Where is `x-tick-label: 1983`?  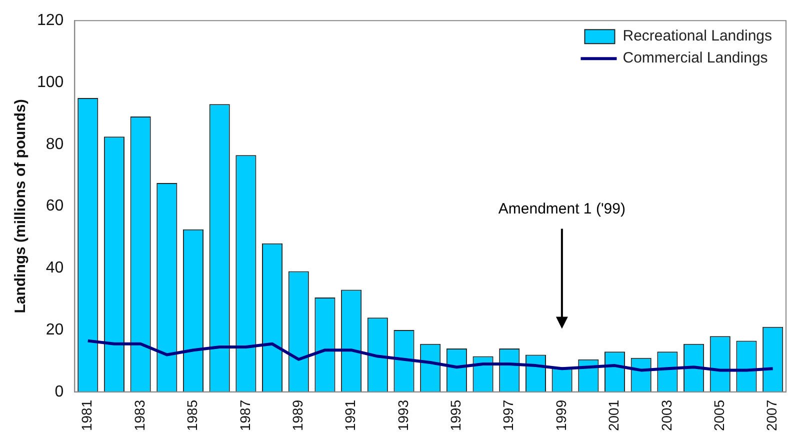
x-tick-label: 1983 is located at coordinates (139, 416).